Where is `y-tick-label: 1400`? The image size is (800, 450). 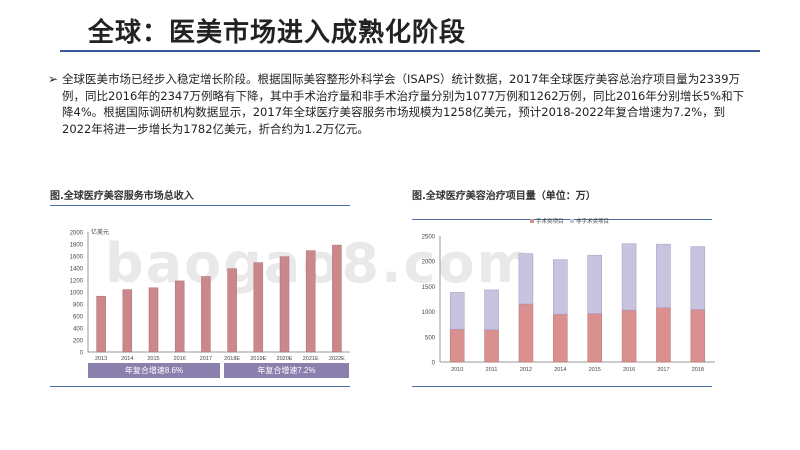 y-tick-label: 1400 is located at coordinates (77, 270).